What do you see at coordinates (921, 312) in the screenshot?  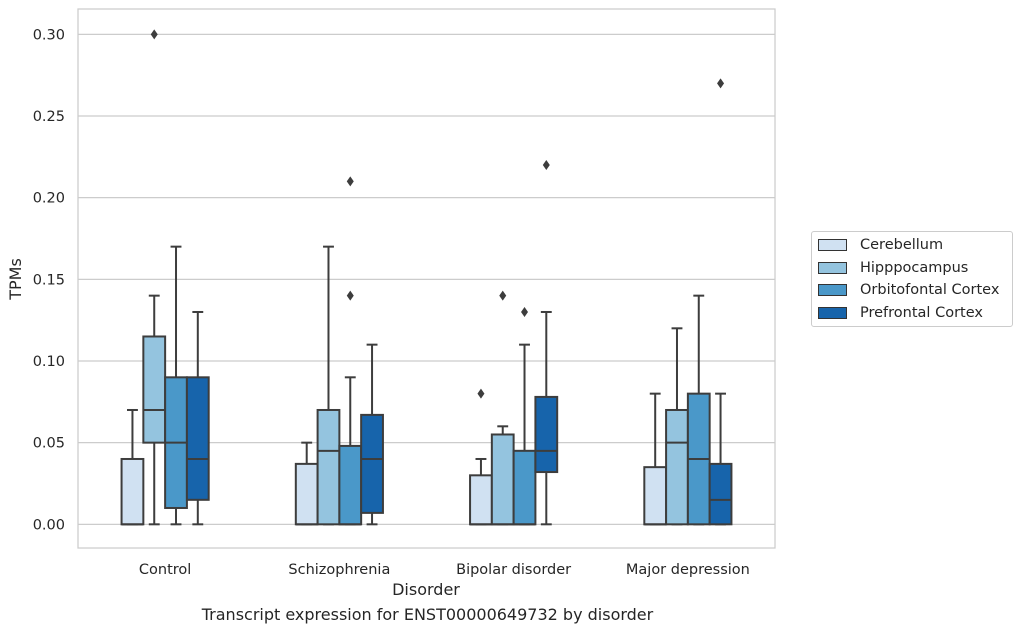 I see `legend-label: Prefrontal Cortex` at bounding box center [921, 312].